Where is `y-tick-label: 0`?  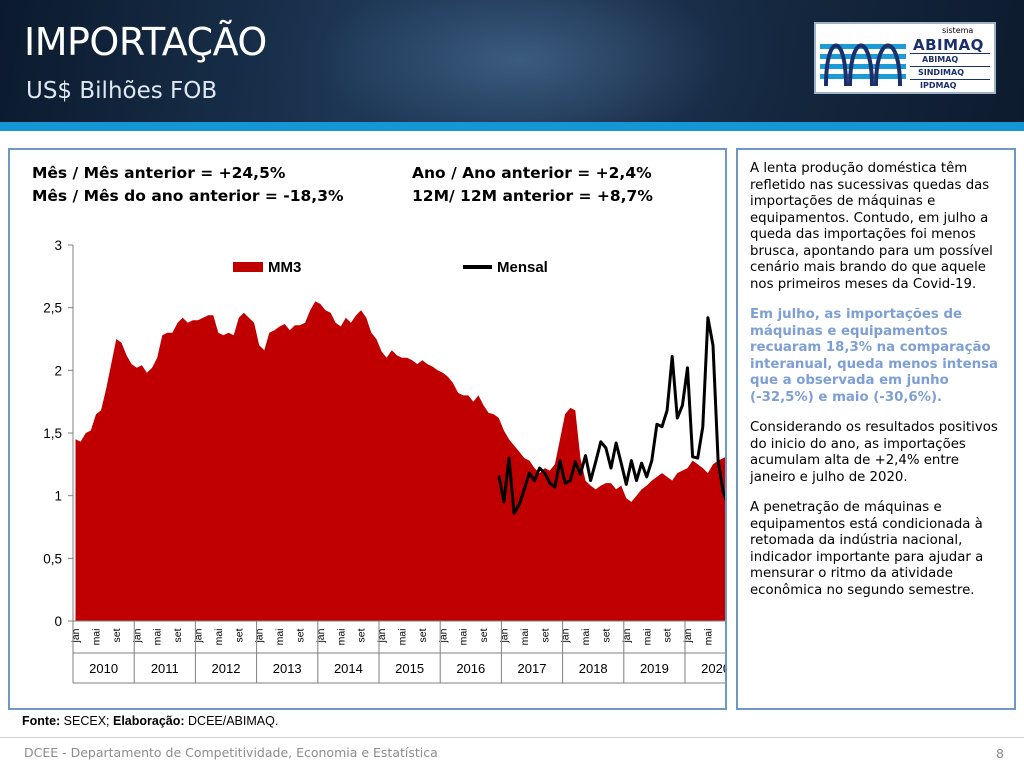
y-tick-label: 0 is located at coordinates (58, 621).